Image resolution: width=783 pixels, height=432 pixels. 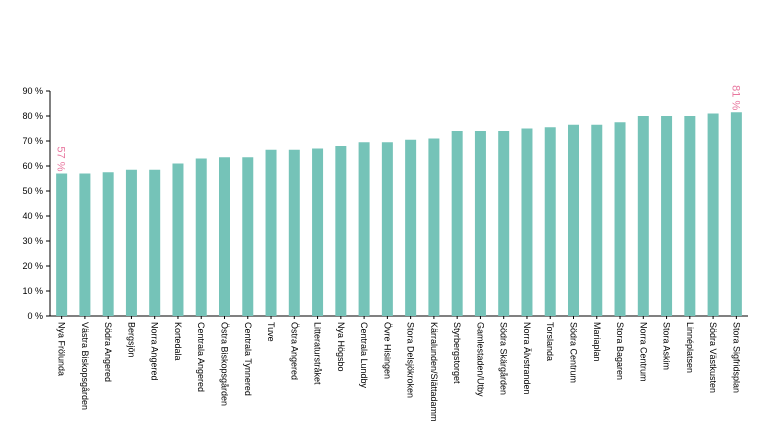 What do you see at coordinates (318, 353) in the screenshot?
I see `x-tick-label: Litteraturstråket` at bounding box center [318, 353].